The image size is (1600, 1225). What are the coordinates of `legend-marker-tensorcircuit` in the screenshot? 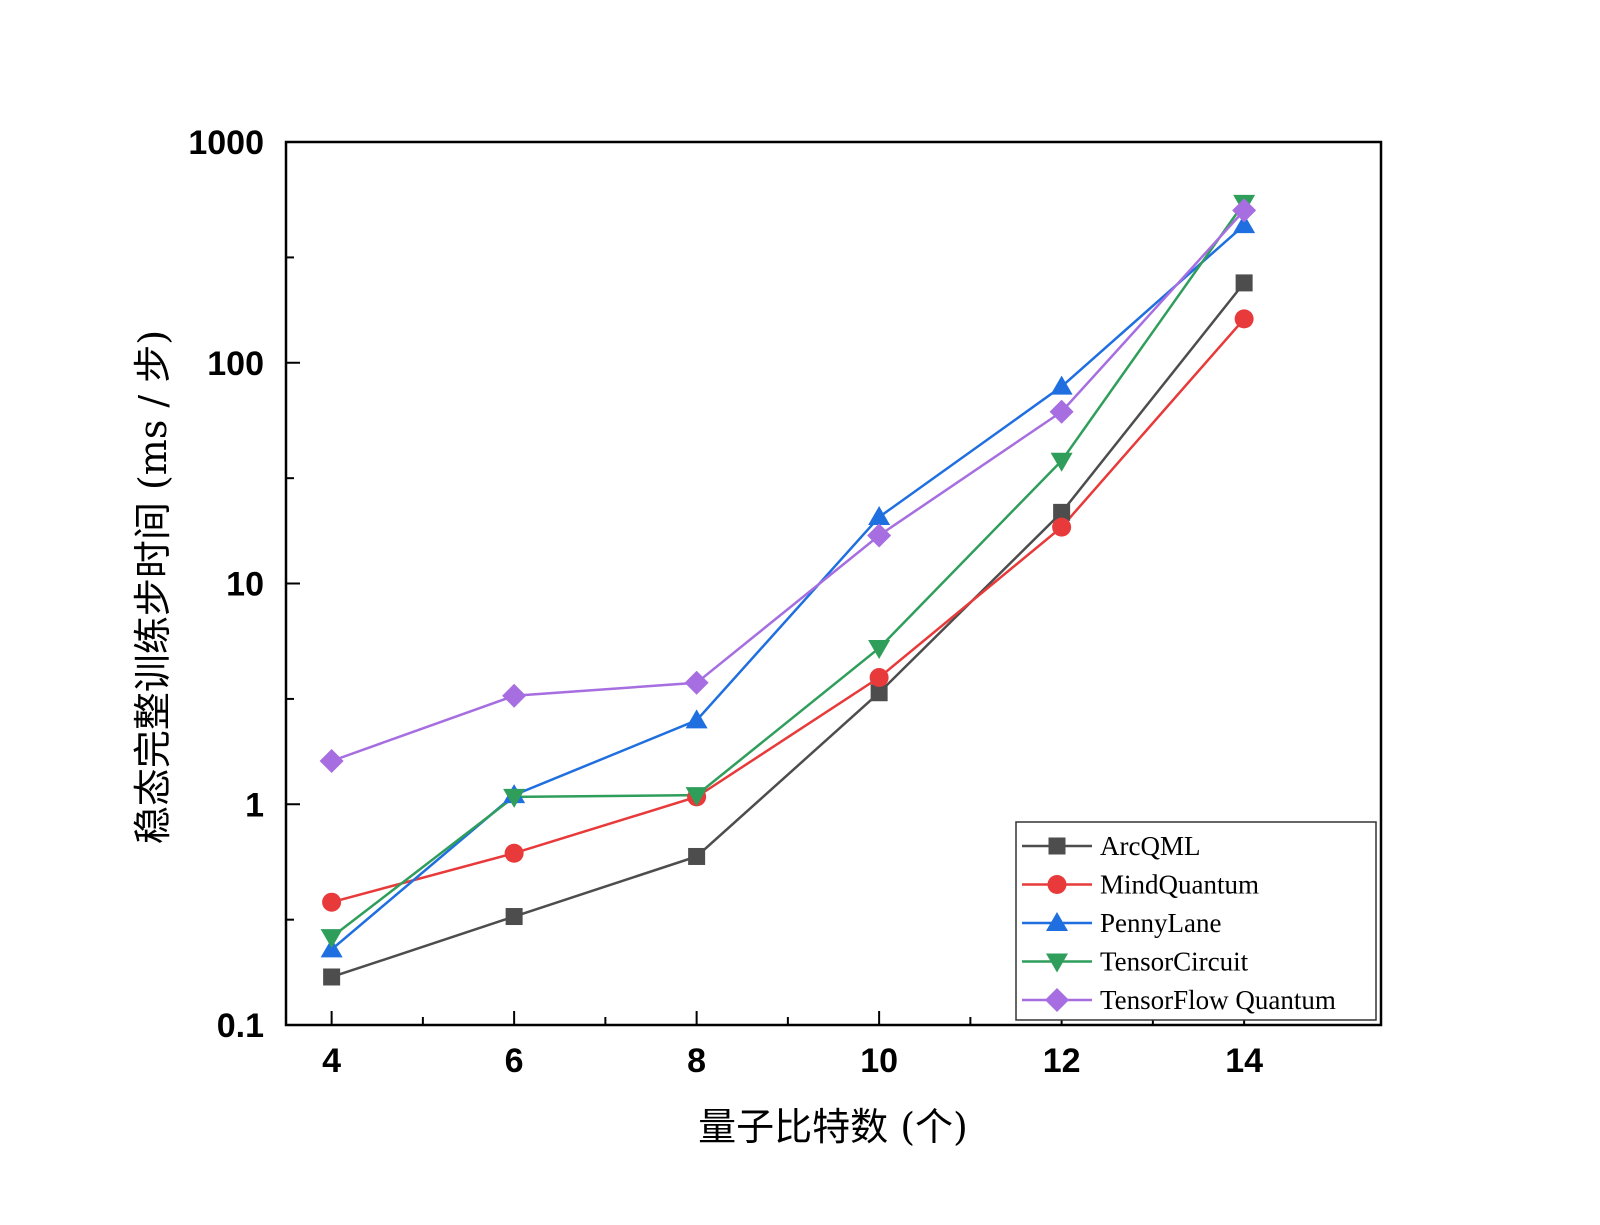 It's located at (1057, 963).